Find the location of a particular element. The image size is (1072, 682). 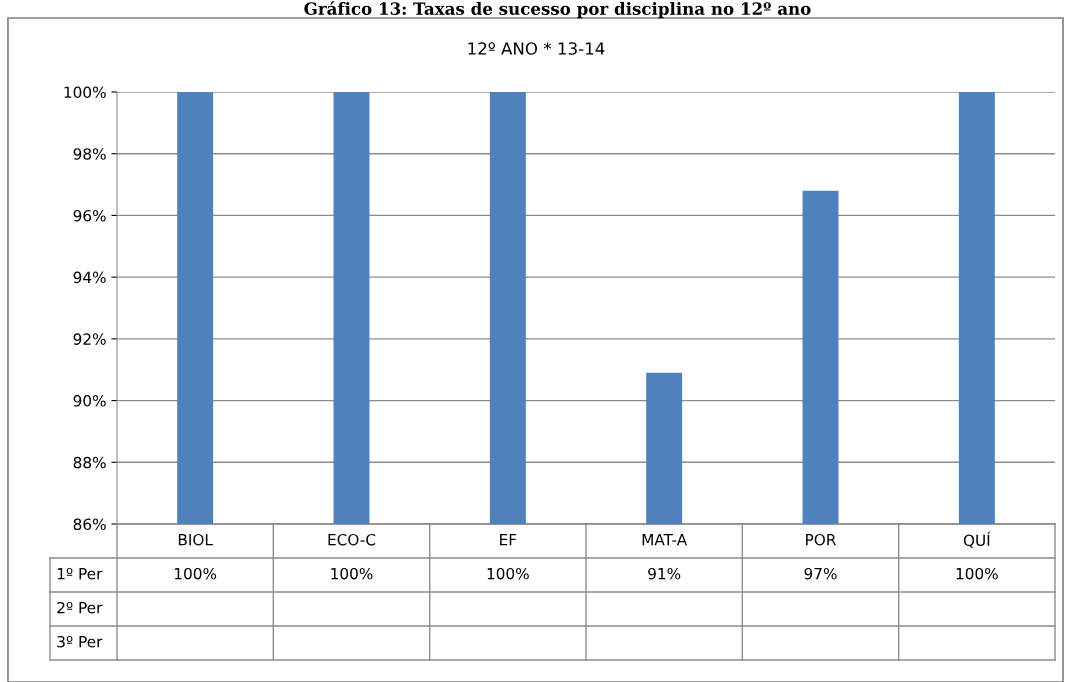

data-label: 97% is located at coordinates (820, 573).